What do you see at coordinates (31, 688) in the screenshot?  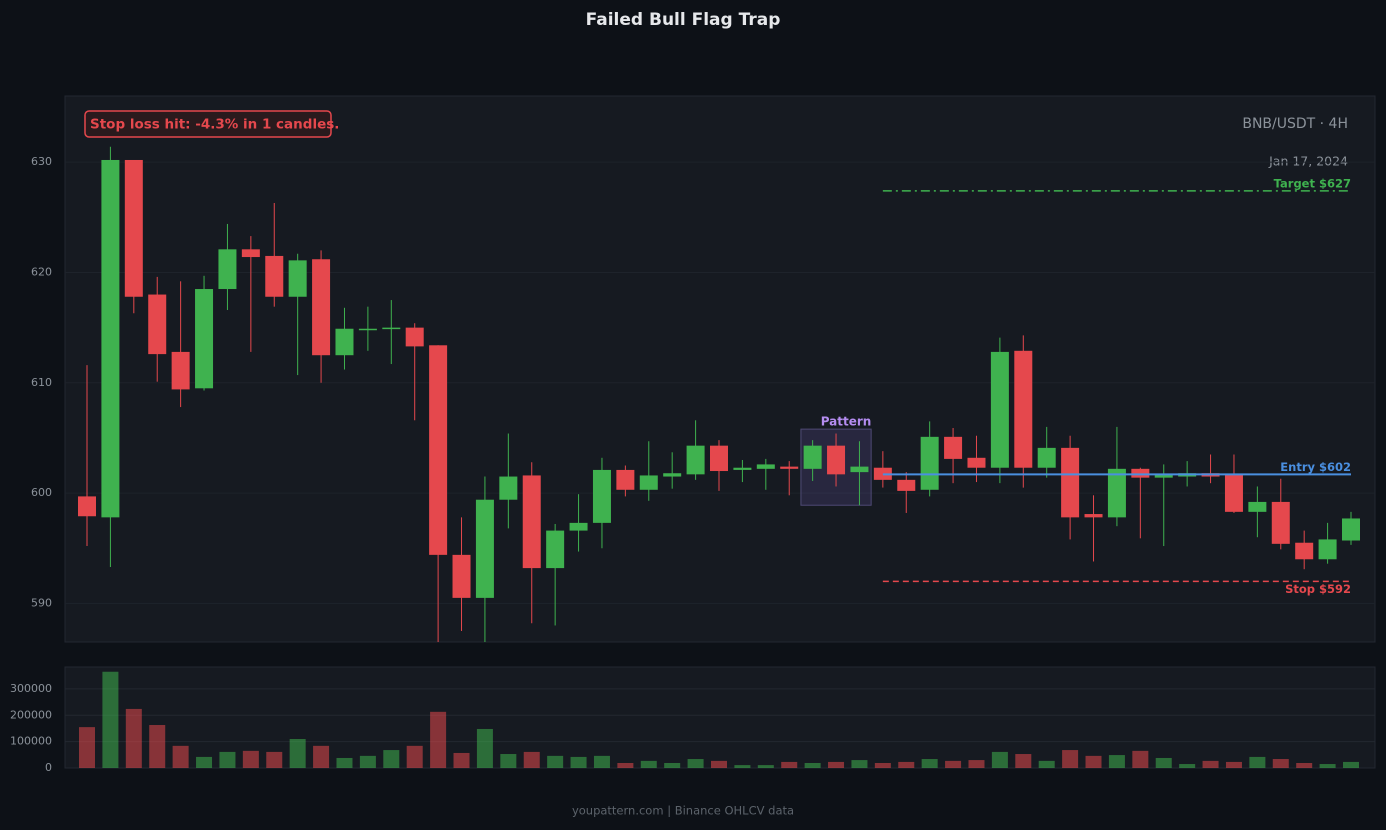 I see `volume-tick-label: 300000` at bounding box center [31, 688].